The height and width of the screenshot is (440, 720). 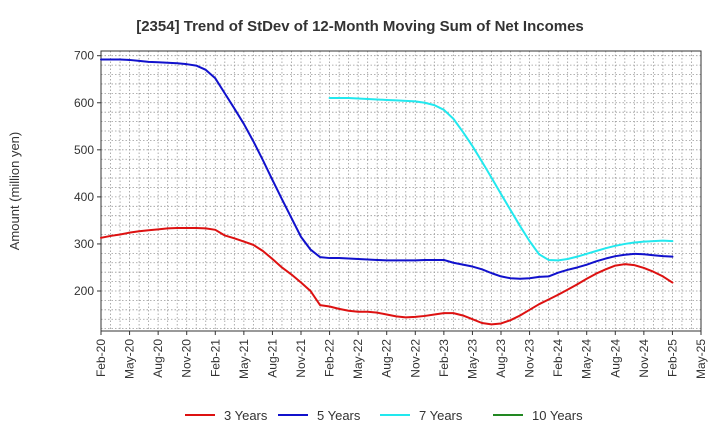 I want to click on x-tick-label: Aug-23, so click(x=501, y=358).